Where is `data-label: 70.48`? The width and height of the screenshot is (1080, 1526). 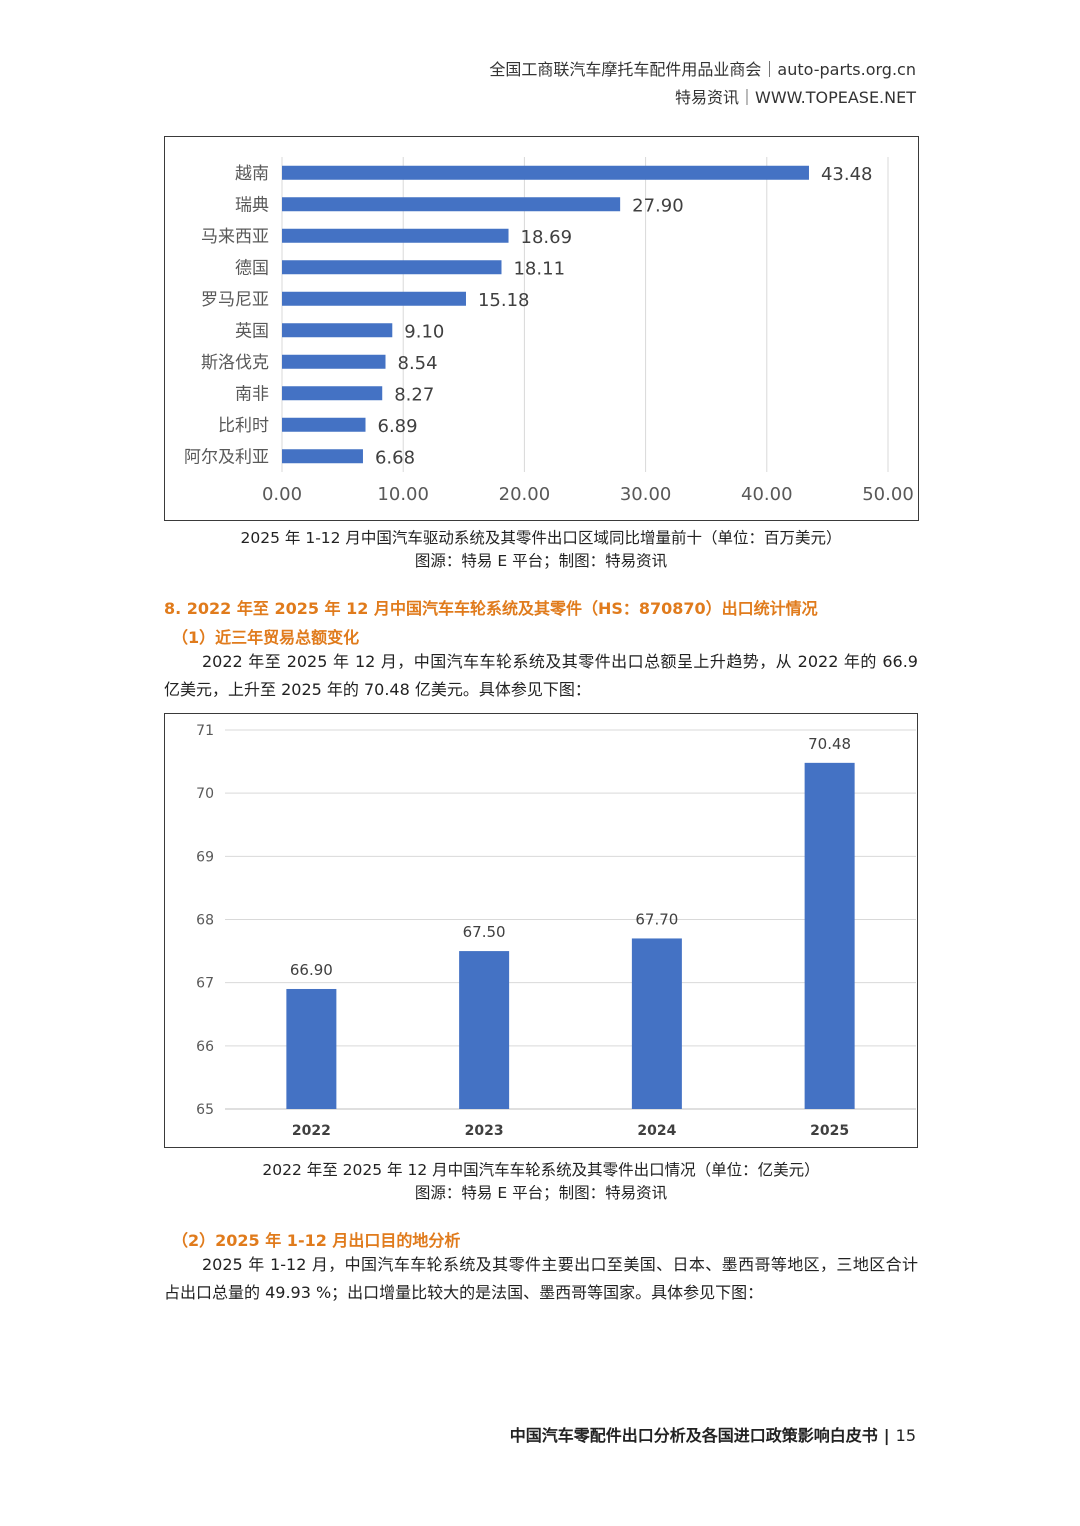 data-label: 70.48 is located at coordinates (829, 744).